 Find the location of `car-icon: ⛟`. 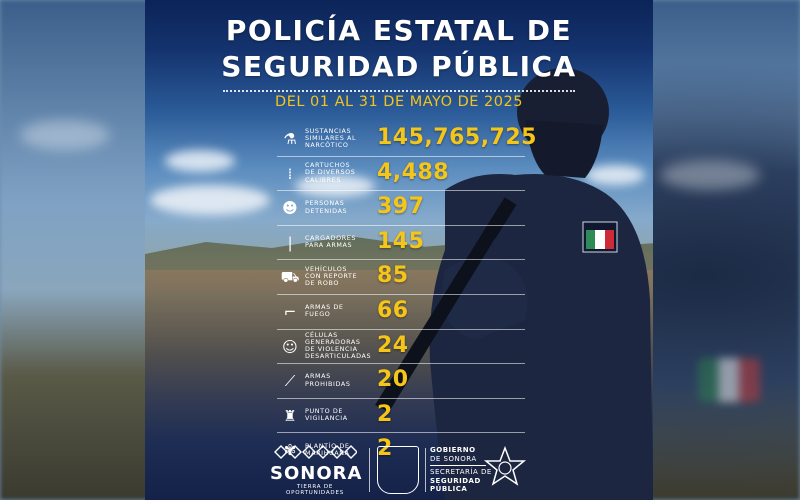

car-icon: ⛟ is located at coordinates (290, 277).